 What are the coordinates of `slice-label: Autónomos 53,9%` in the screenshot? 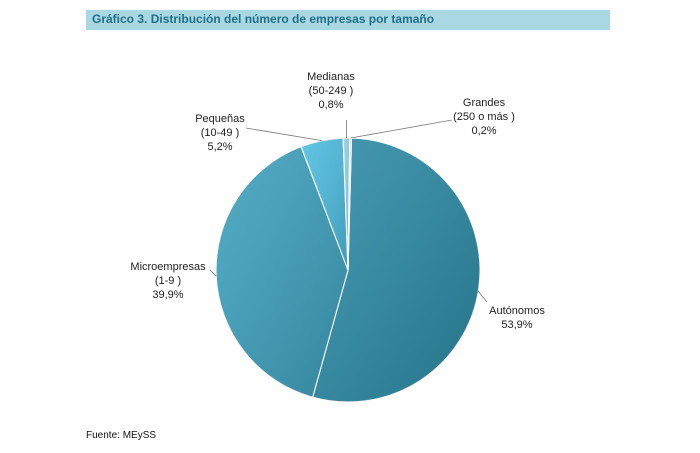 It's located at (517, 318).